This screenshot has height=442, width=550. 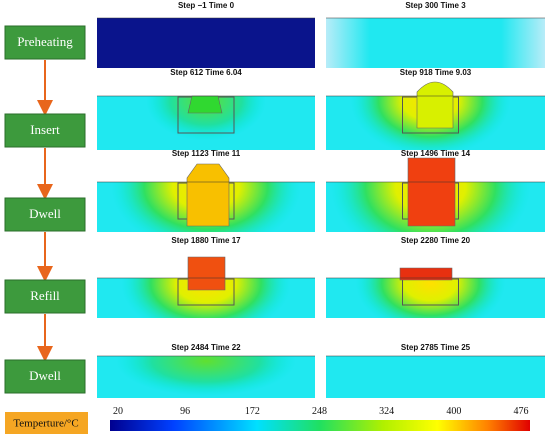 I want to click on colorbar-label: Temperture/°C, so click(x=45, y=424).